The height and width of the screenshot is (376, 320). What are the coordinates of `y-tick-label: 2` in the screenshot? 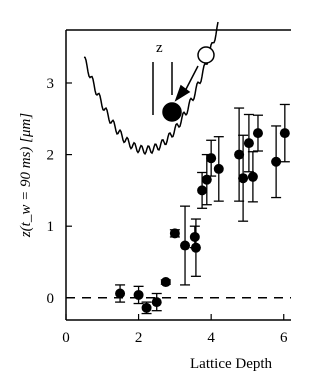 It's located at (51, 156).